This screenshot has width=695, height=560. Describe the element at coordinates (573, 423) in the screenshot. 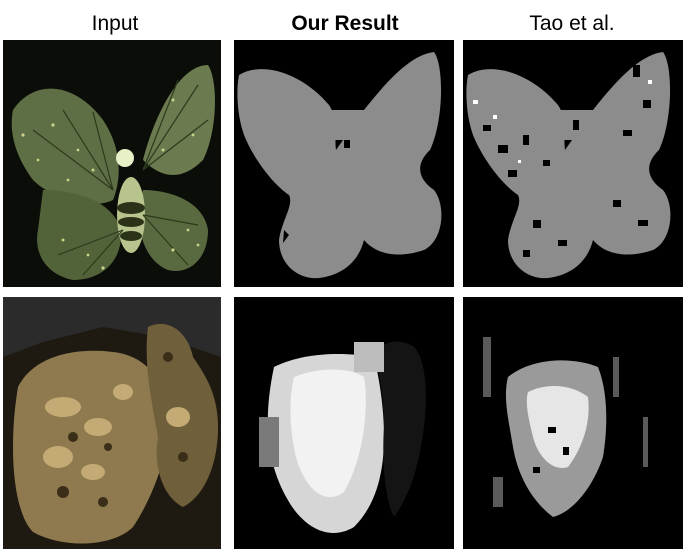

I see `statue-tao-depth` at that location.